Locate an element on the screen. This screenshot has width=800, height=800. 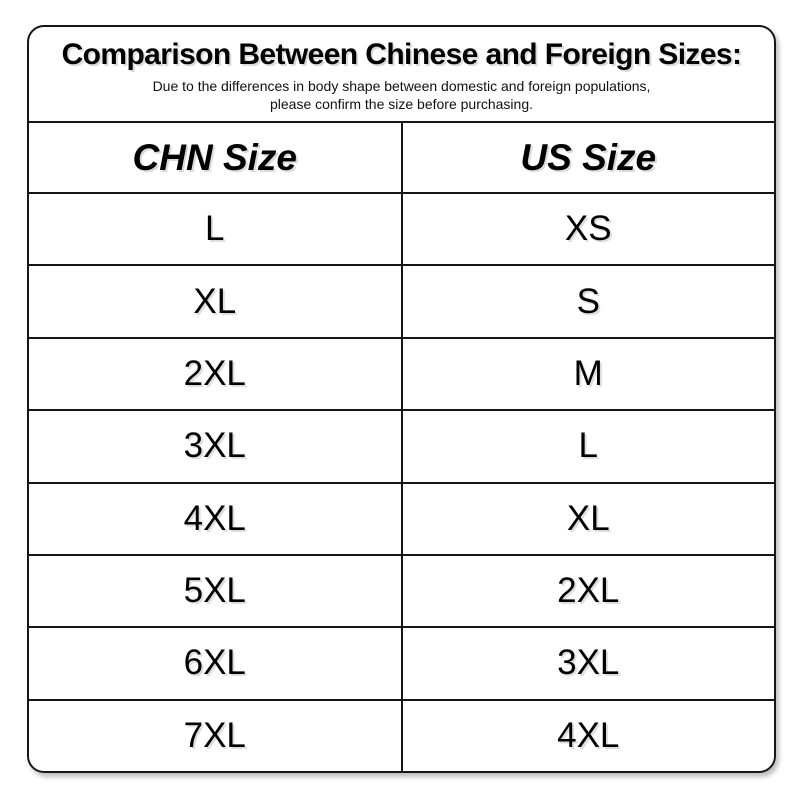
column-header-chn-size: CHN Size is located at coordinates (216, 157).